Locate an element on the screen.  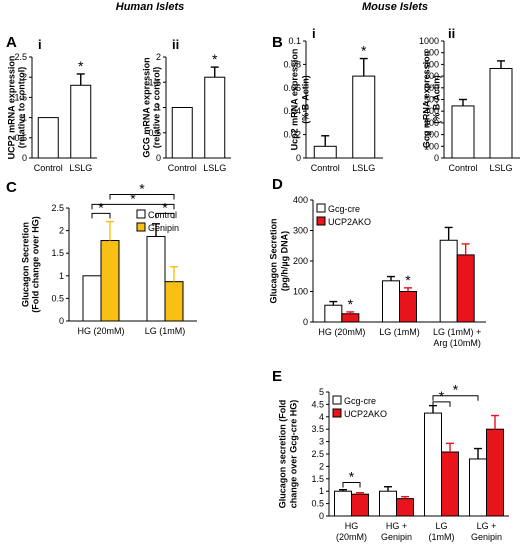
panel-label: E is located at coordinates (277, 376).